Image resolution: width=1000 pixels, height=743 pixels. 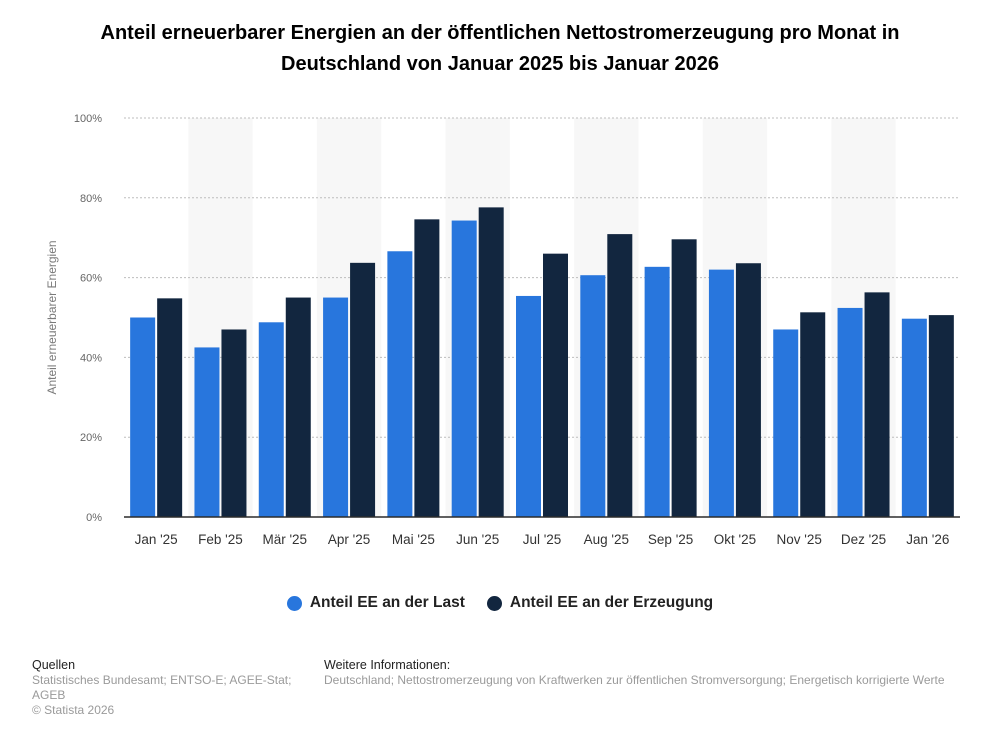 I want to click on legend-label-erzeugung: Anteil EE an der Erzeugung, so click(x=611, y=602).